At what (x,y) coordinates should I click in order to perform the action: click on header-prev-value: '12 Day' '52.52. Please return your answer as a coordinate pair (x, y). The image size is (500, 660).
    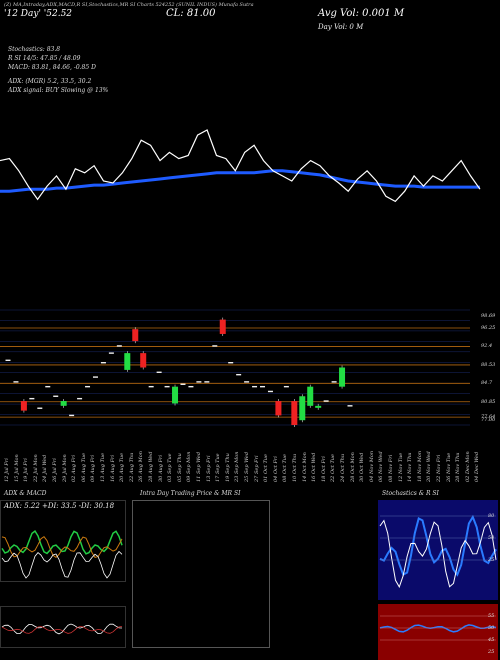
    Looking at the image, I should click on (38, 14).